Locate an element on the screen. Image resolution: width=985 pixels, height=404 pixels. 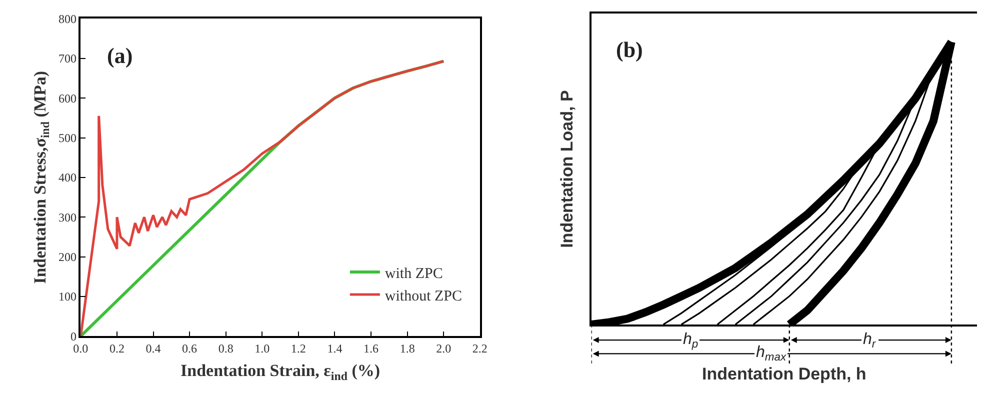
text: h$_{p}$ is located at coordinates (690, 340).